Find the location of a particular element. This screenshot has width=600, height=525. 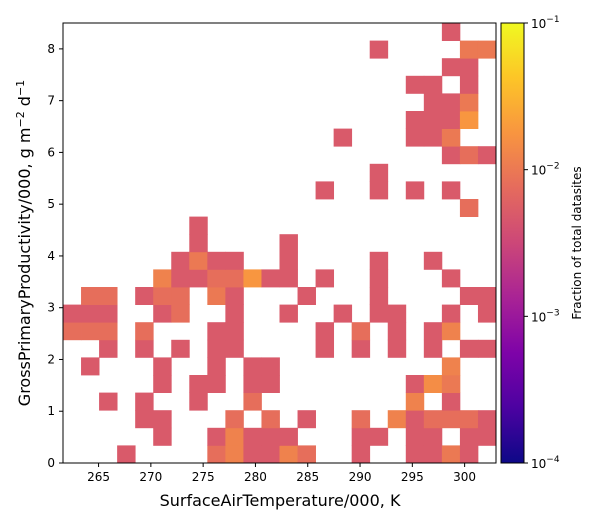

y-axis: 0 1 2 3 4 5 6 7 8 is located at coordinates (55, 256).